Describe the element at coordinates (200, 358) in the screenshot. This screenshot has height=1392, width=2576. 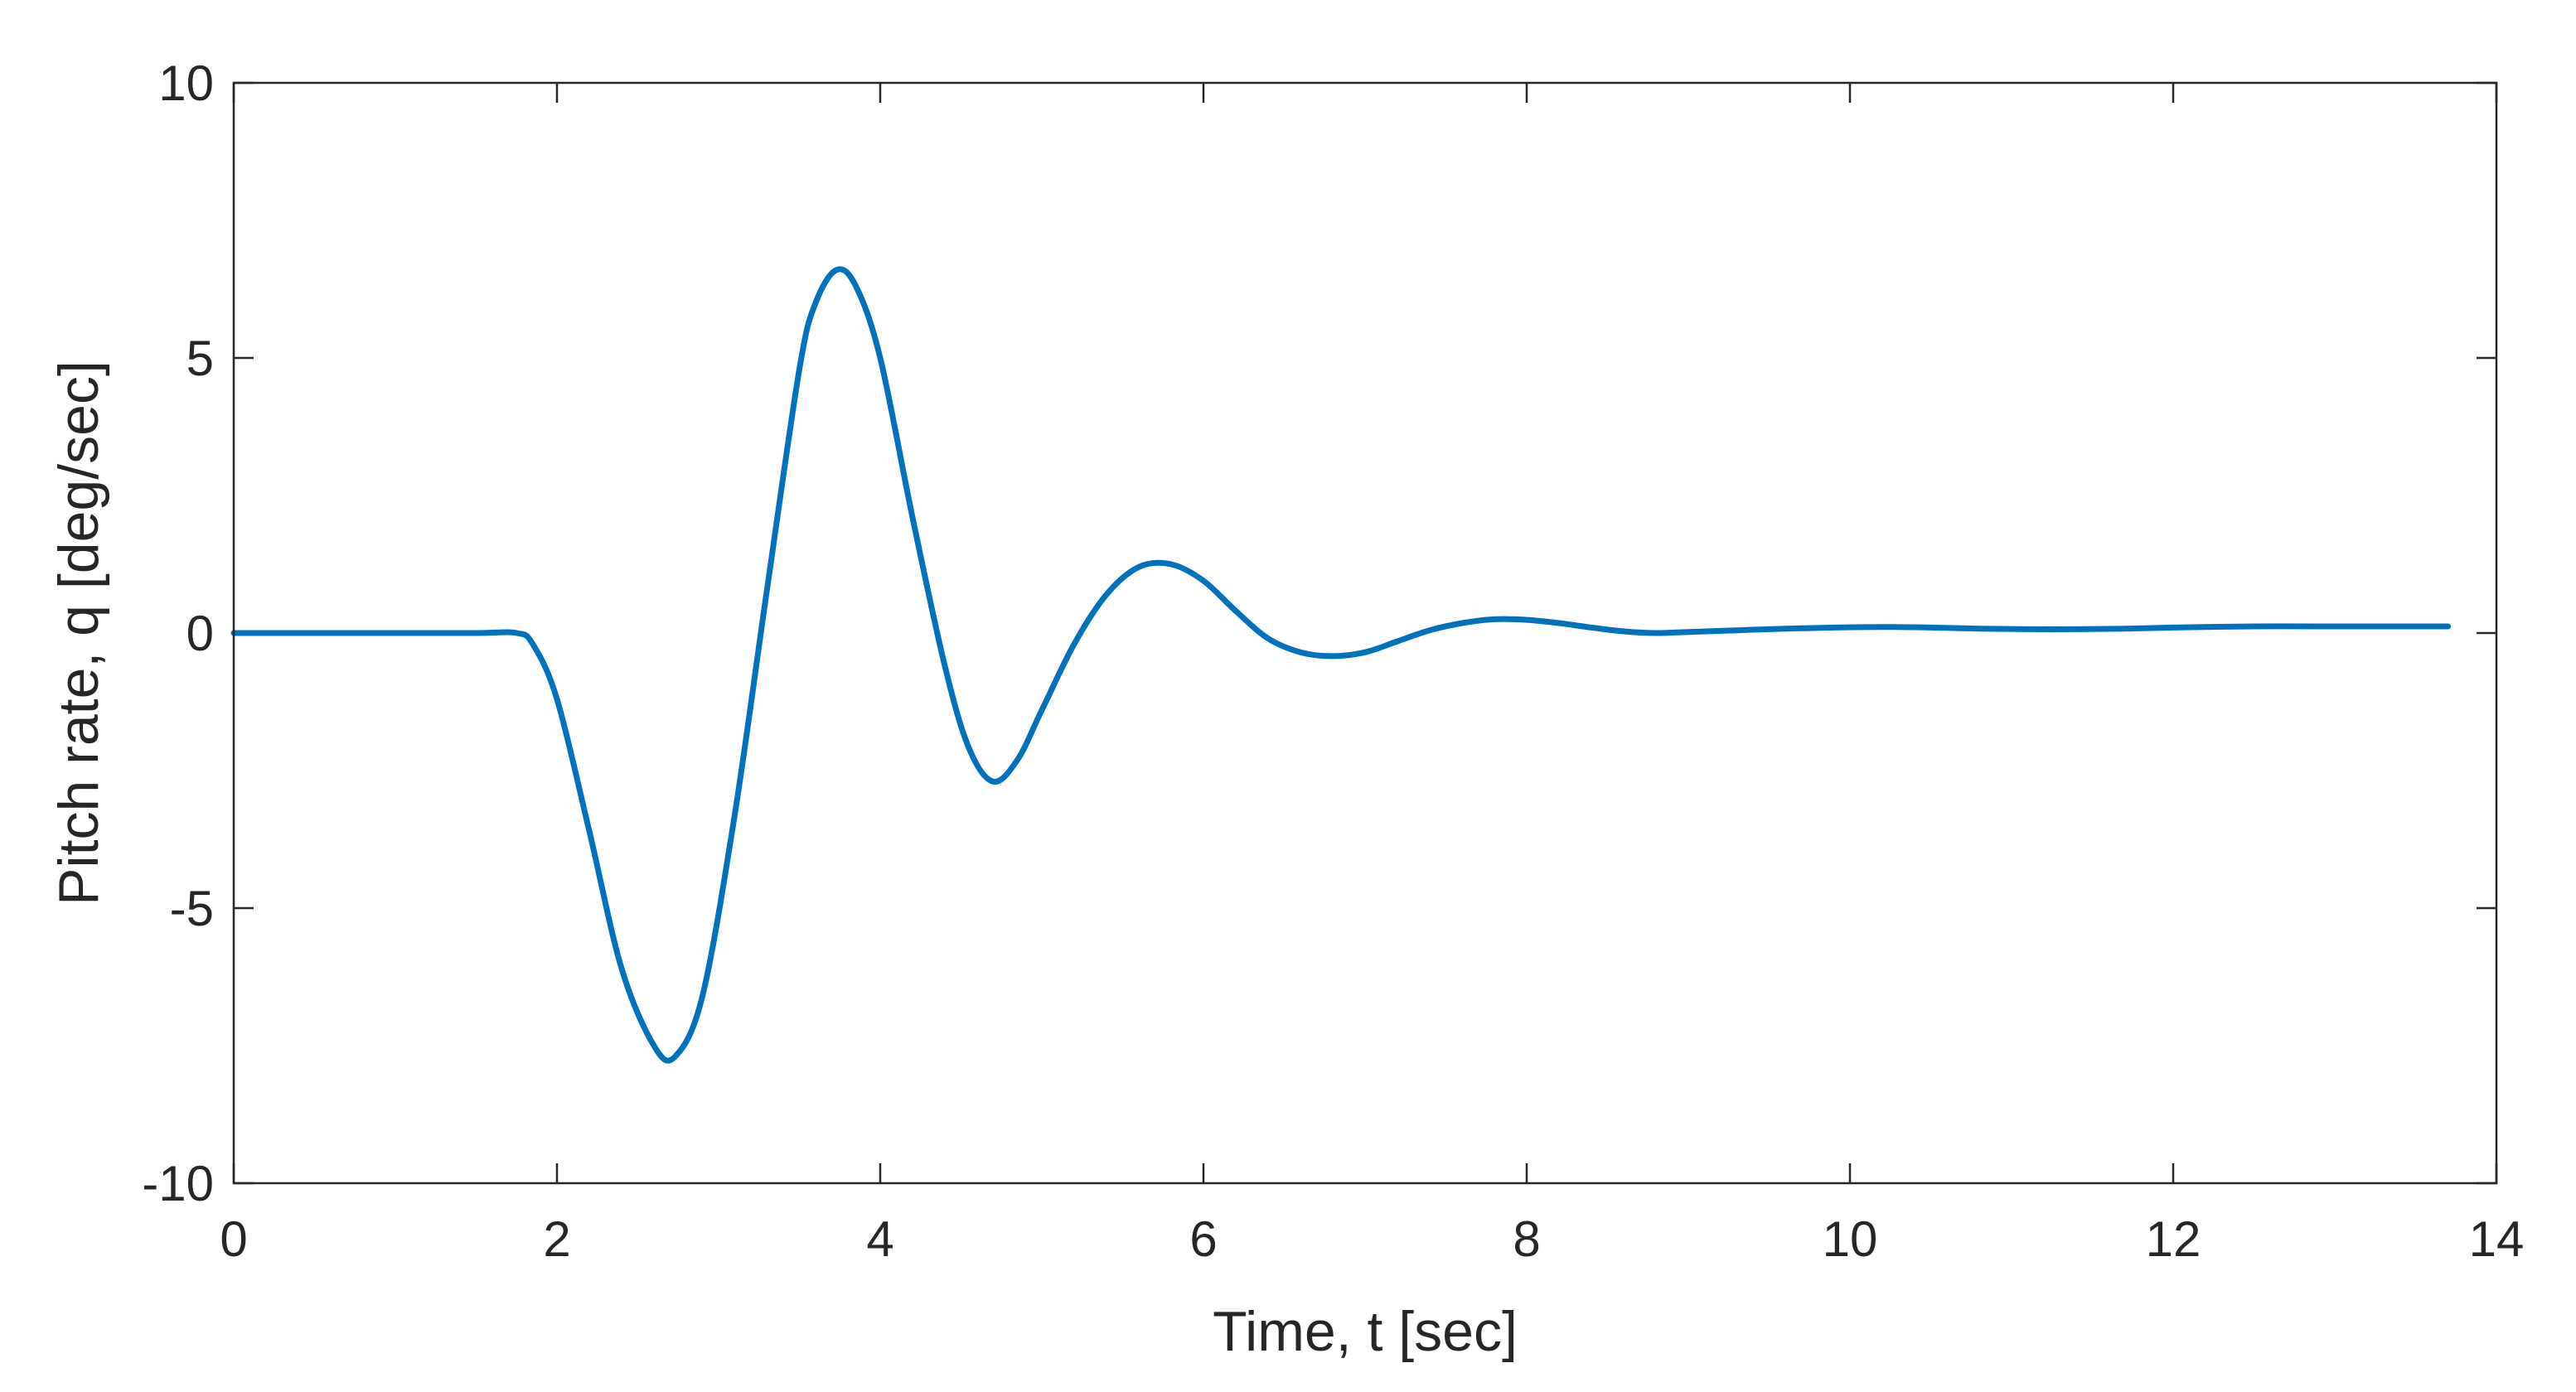
I see `y-tick-label: 5` at that location.